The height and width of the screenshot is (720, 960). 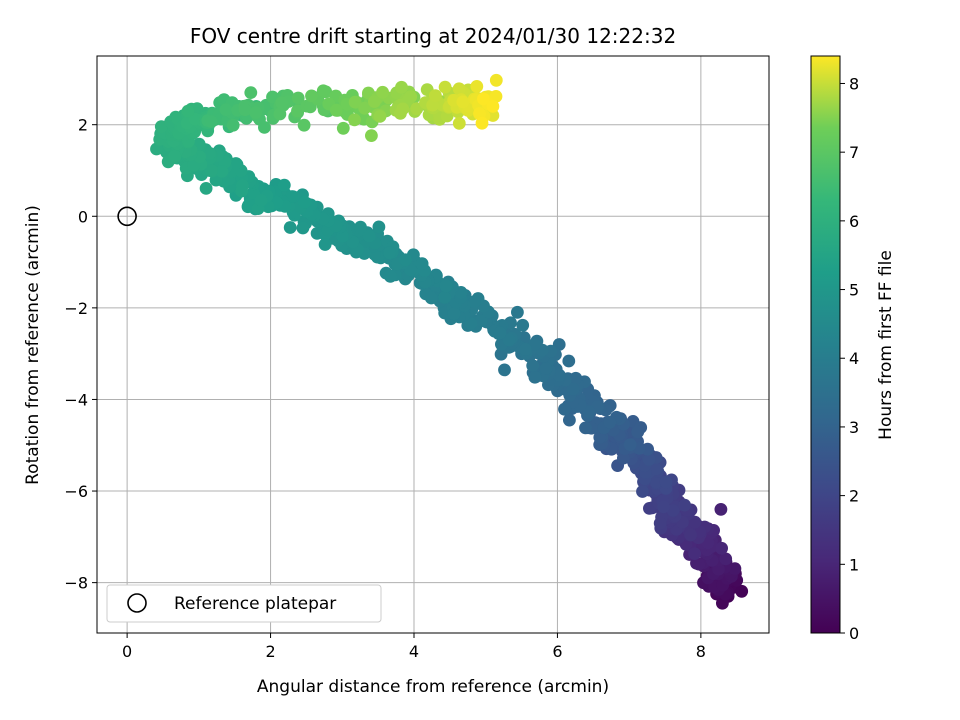 What do you see at coordinates (255, 604) in the screenshot?
I see `legend-entry-reference: Reference platepar` at bounding box center [255, 604].